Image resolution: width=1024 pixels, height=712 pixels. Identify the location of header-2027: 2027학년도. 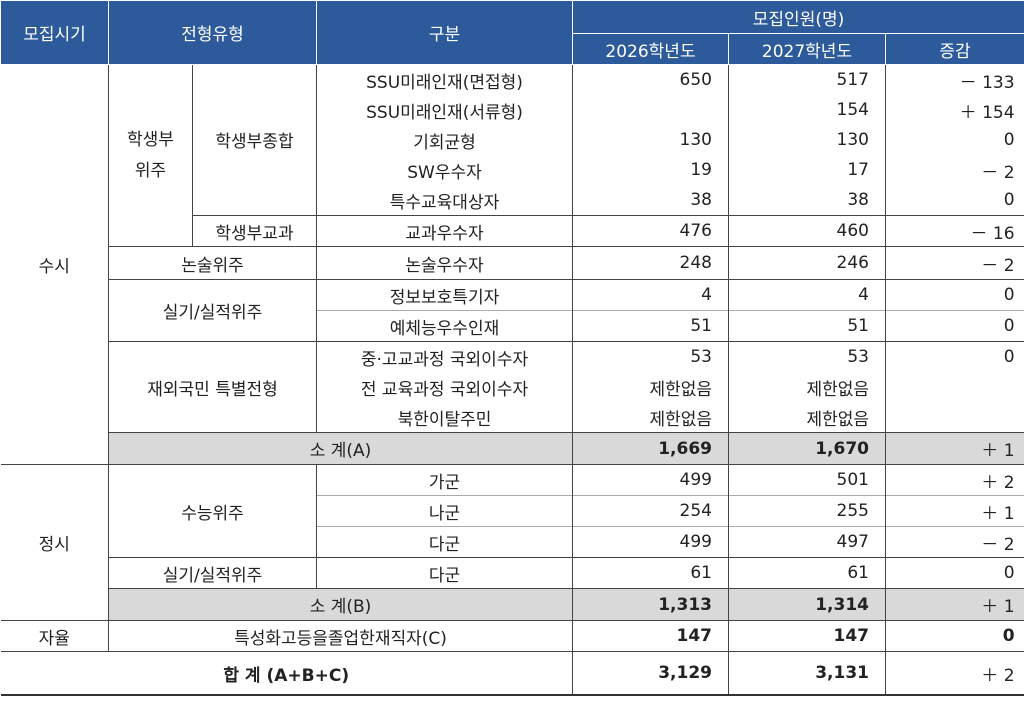
(807, 49).